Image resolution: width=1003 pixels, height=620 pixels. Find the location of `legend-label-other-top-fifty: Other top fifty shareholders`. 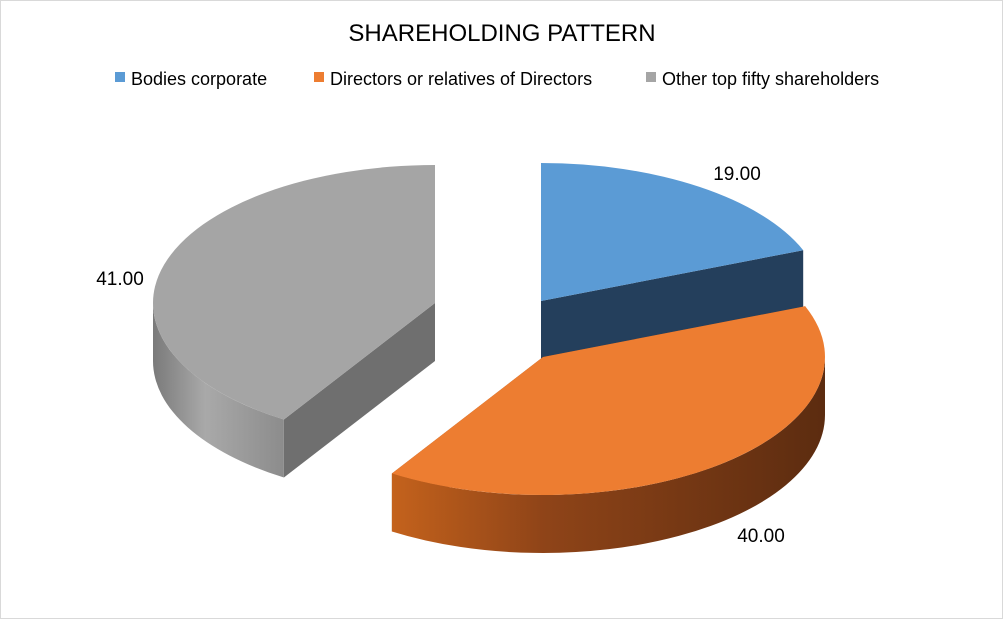

legend-label-other-top-fifty: Other top fifty shareholders is located at coordinates (770, 79).